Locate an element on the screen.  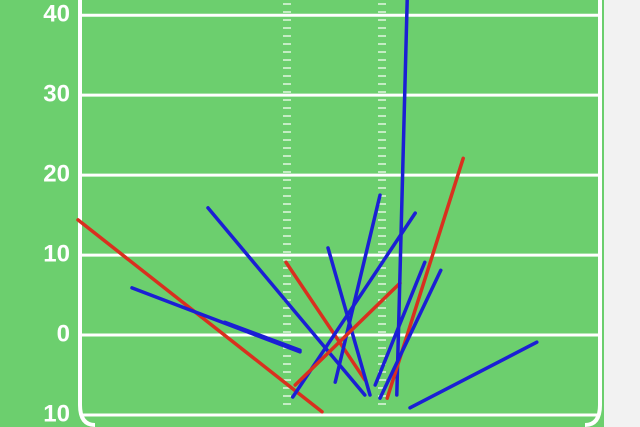
y-tick-label: 20 is located at coordinates (56, 173).